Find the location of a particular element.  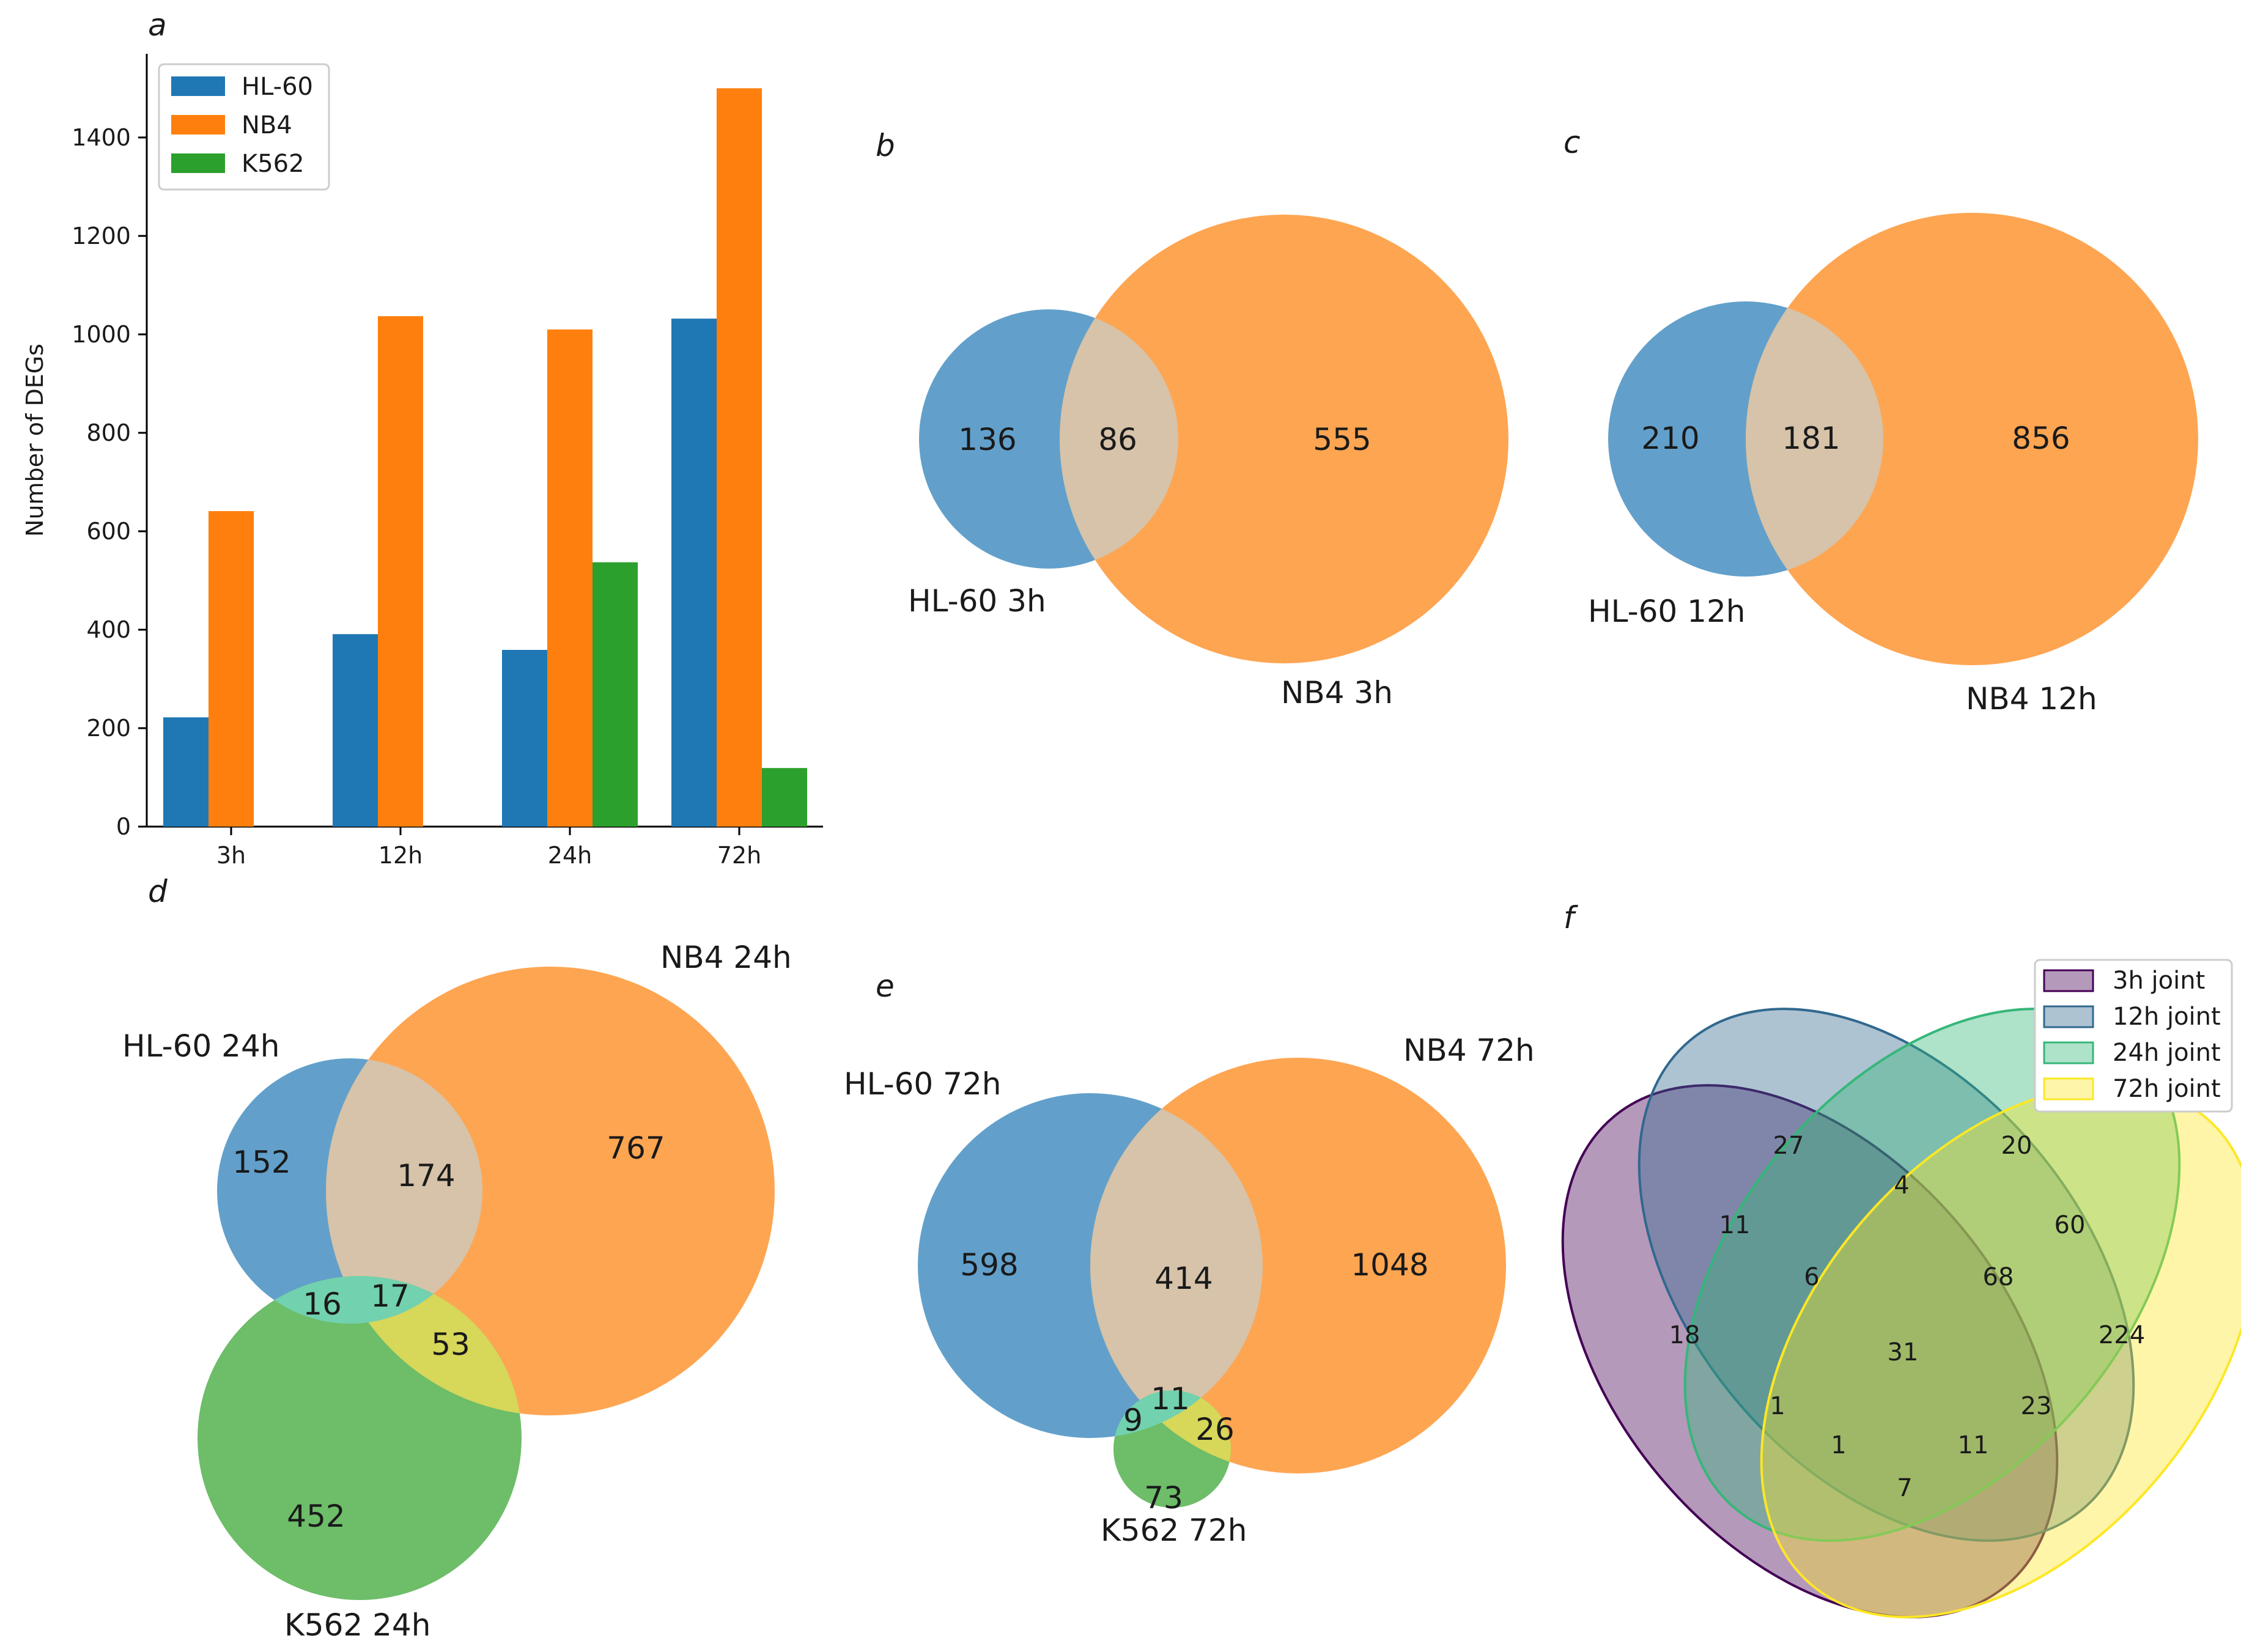

legend-label-72h-joint: 72h joint is located at coordinates (2167, 1089).